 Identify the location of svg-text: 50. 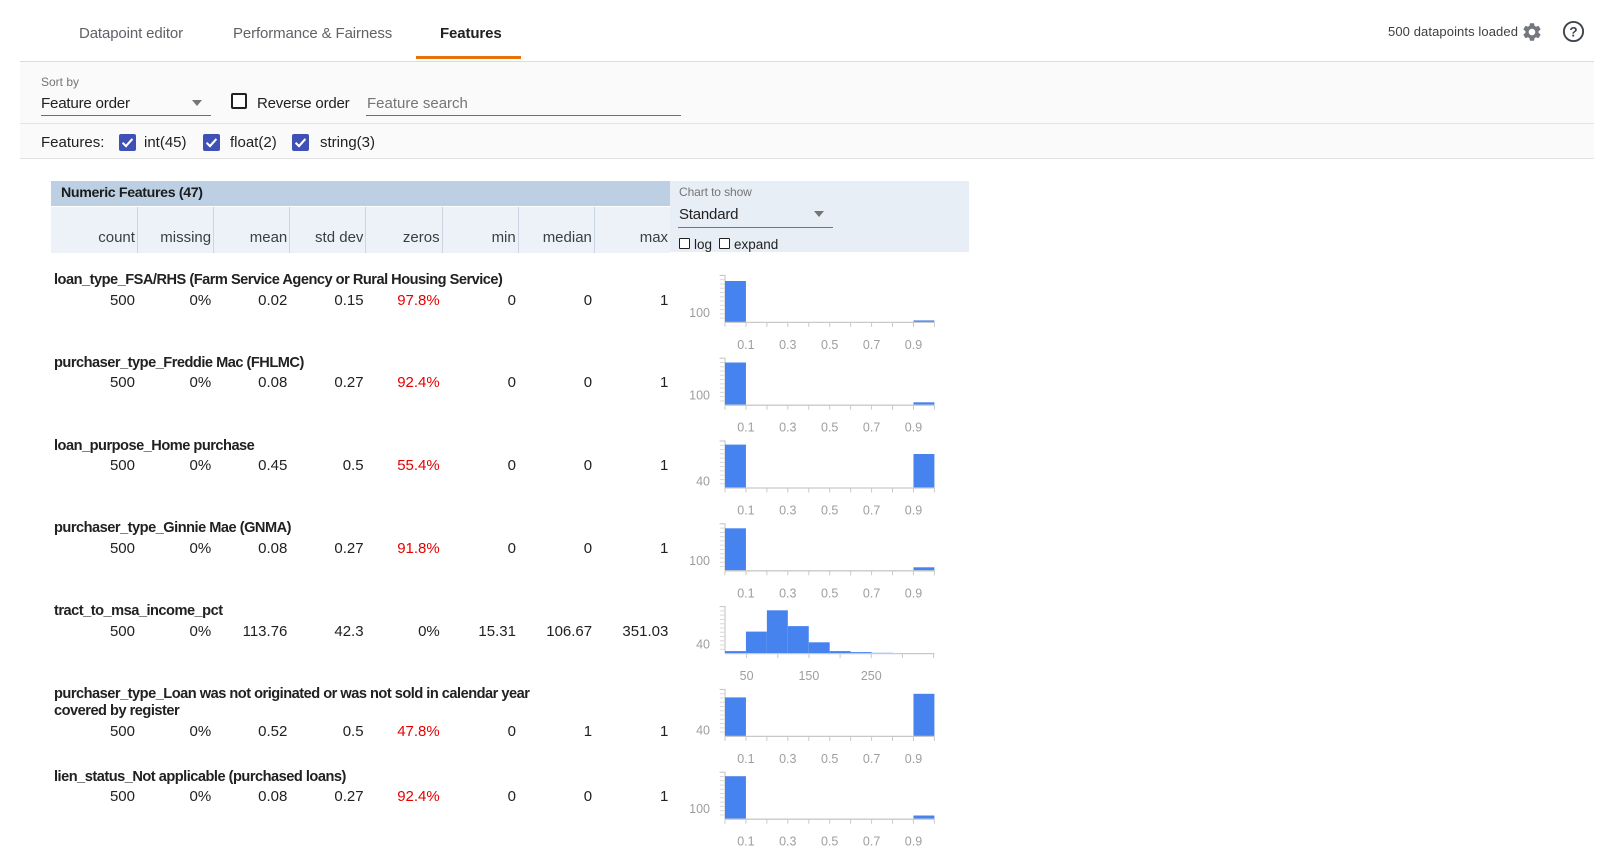
(747, 676).